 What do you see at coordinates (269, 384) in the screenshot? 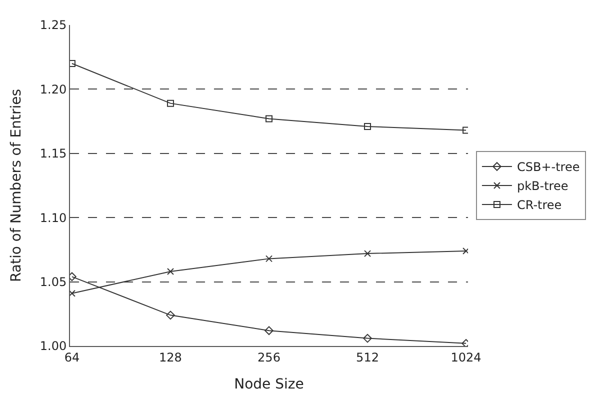
I see `x-axis-title: Node Size` at bounding box center [269, 384].